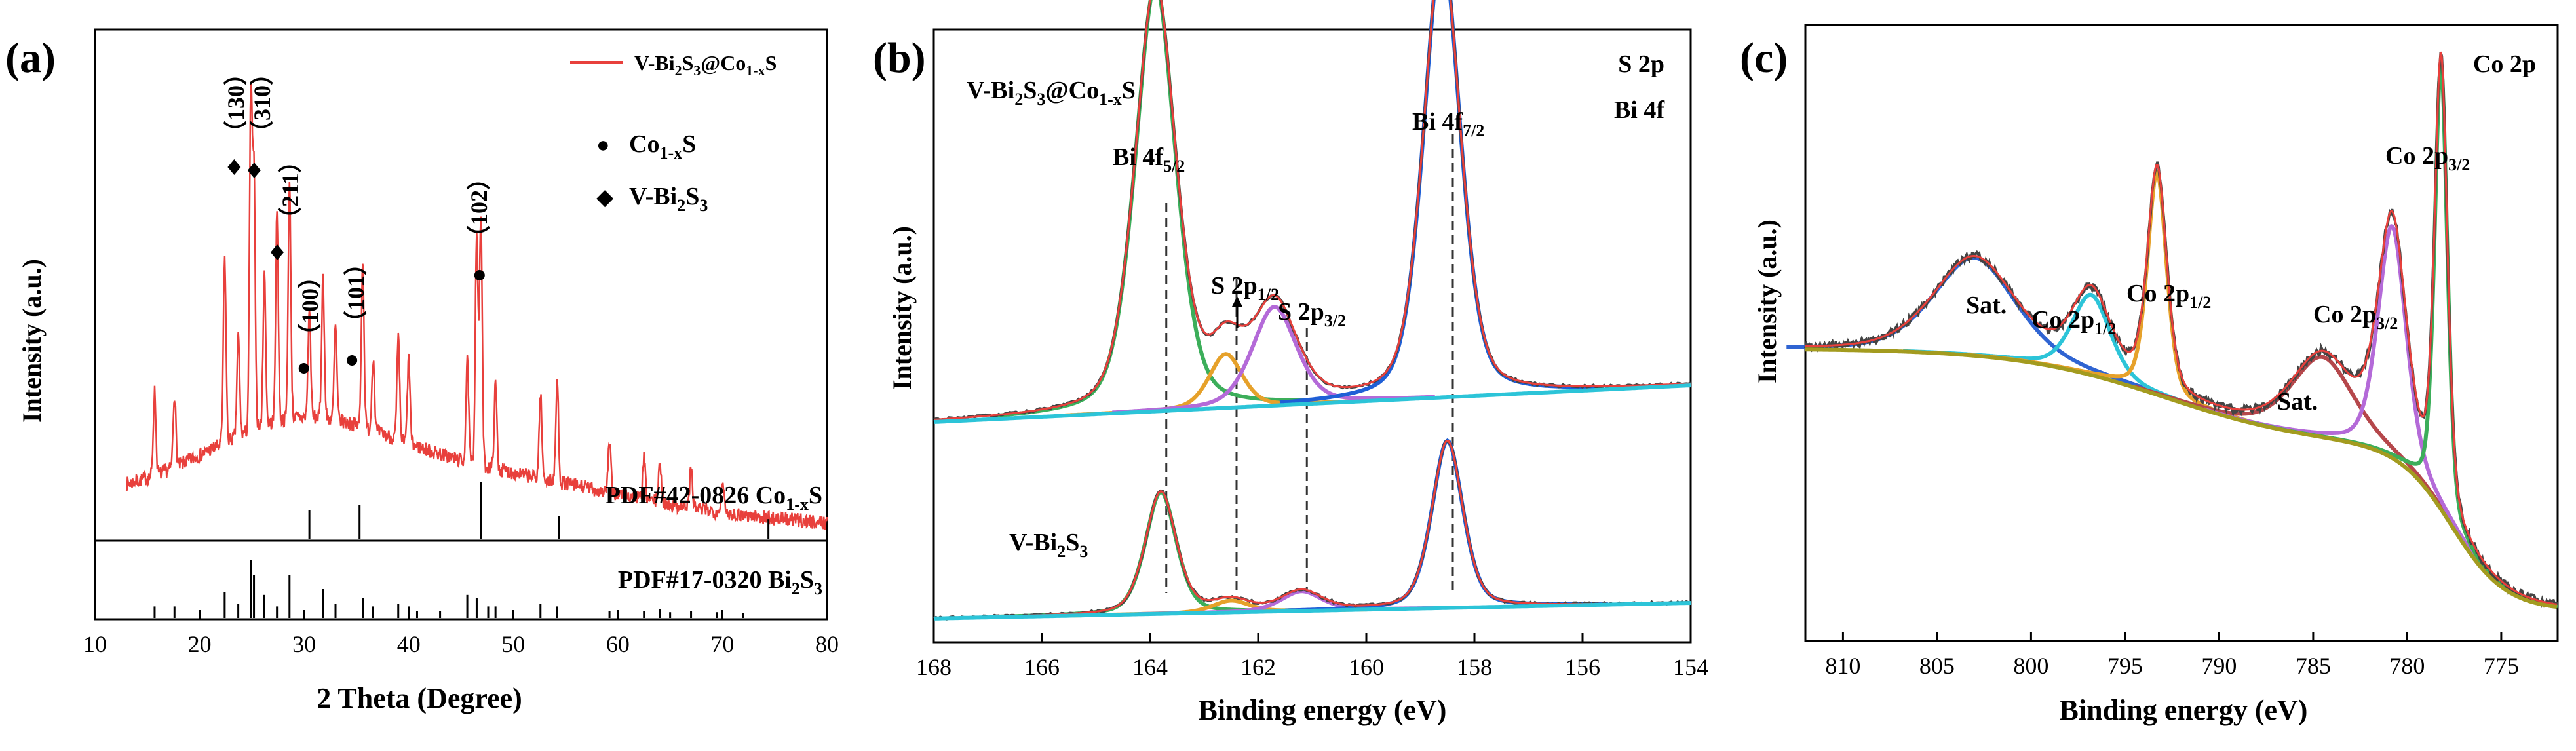 Image resolution: width=2576 pixels, height=751 pixels. Describe the element at coordinates (32, 341) in the screenshot. I see `panel-a-ylabel: Intensity (a.u.)` at that location.